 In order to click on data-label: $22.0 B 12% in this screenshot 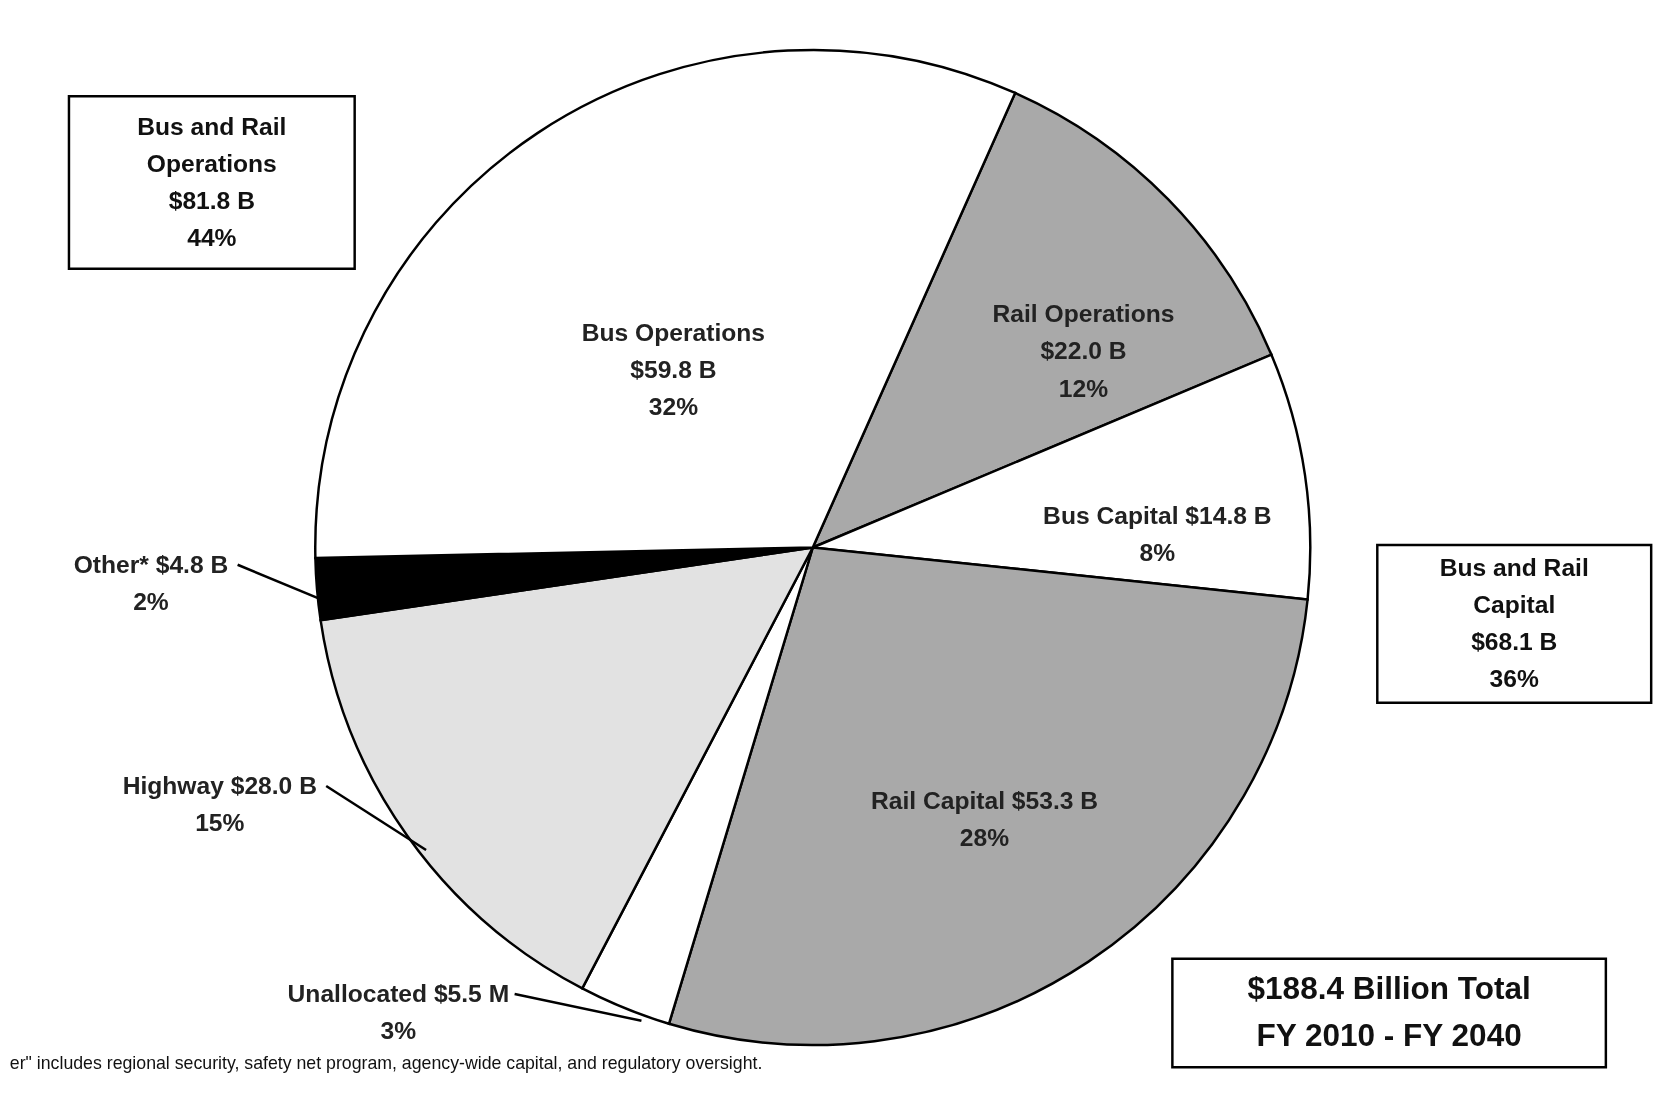, I will do `click(1083, 369)`.